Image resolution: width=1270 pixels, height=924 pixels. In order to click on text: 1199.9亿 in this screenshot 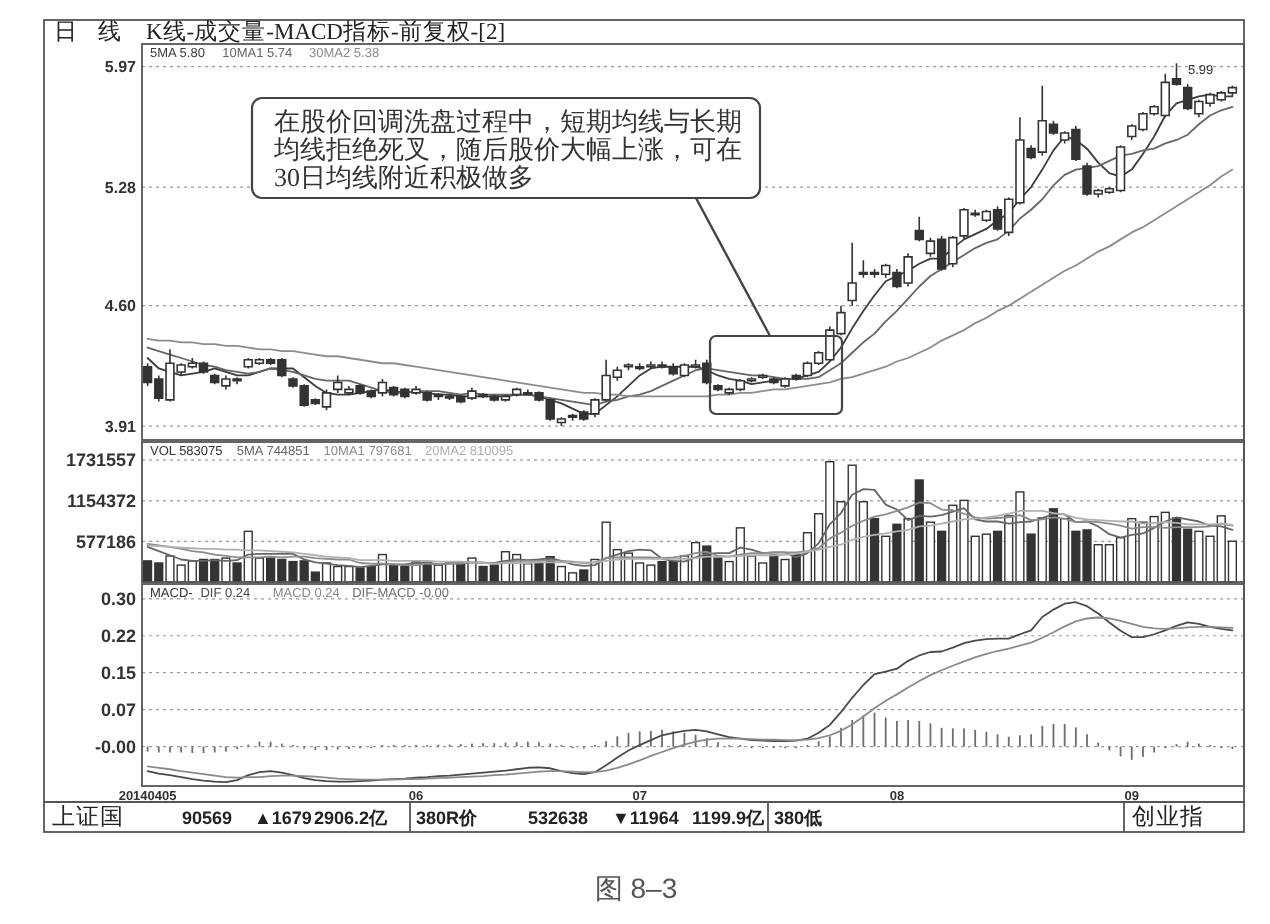, I will do `click(729, 818)`.